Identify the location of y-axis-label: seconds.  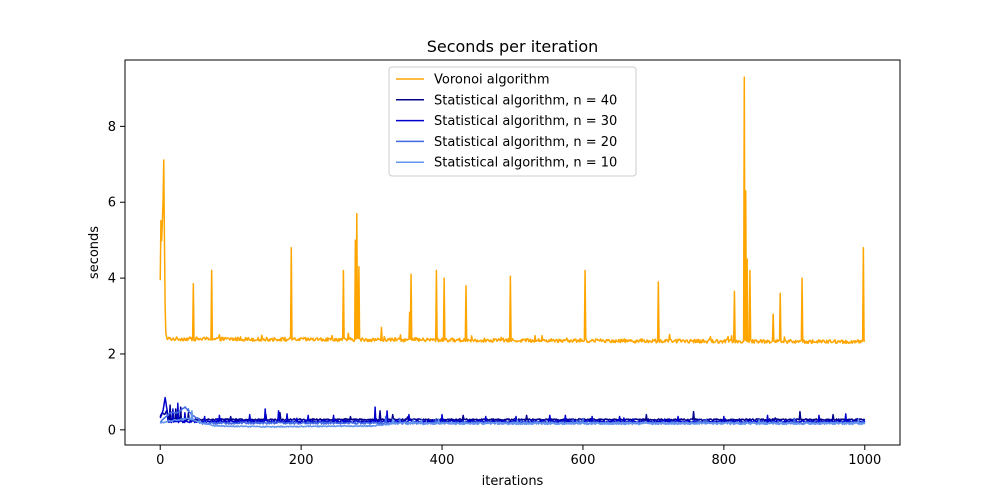
(94, 252).